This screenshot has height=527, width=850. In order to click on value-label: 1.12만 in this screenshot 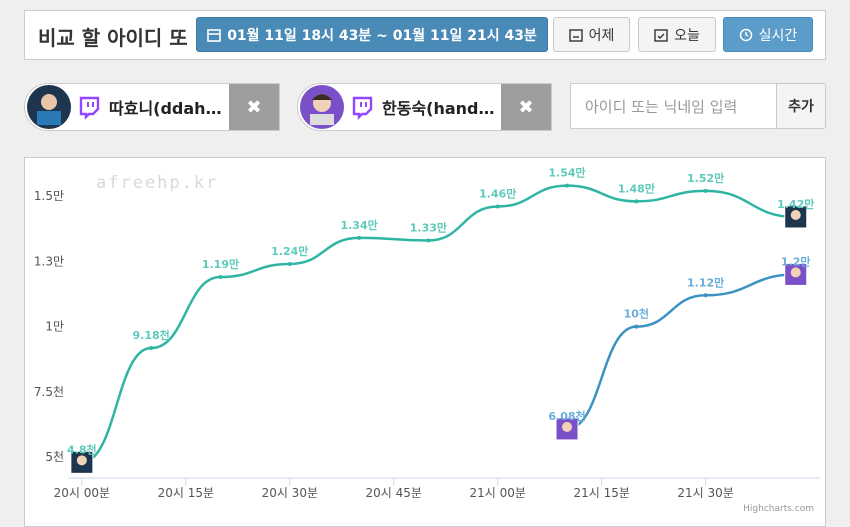, I will do `click(705, 282)`.